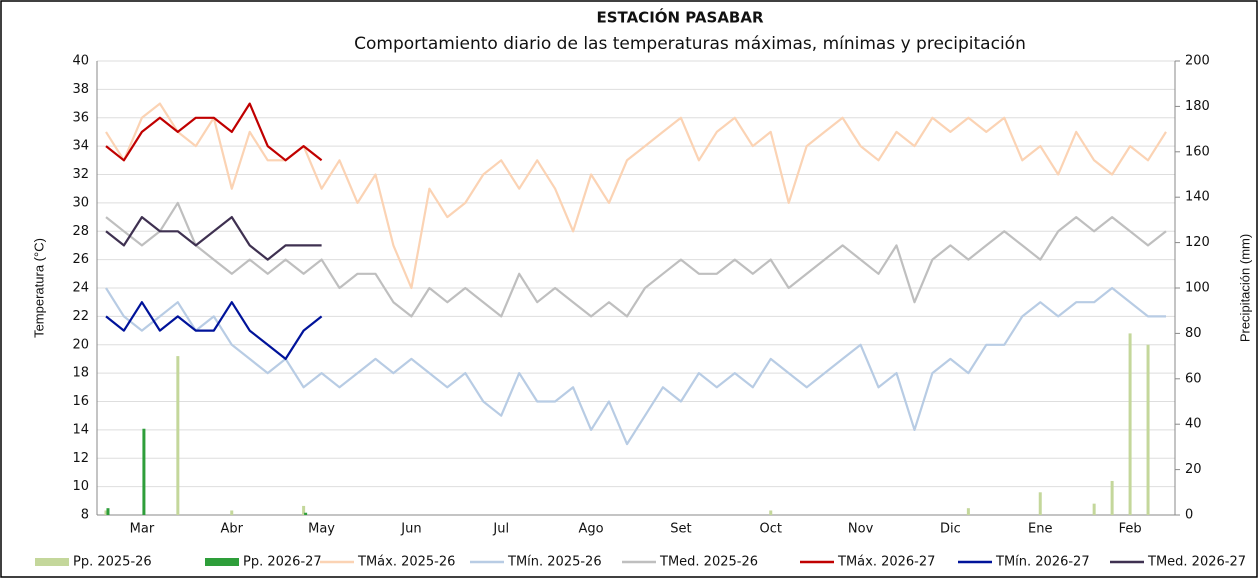  Describe the element at coordinates (1196, 562) in the screenshot. I see `legend-label: TMed. 2026-27` at that location.